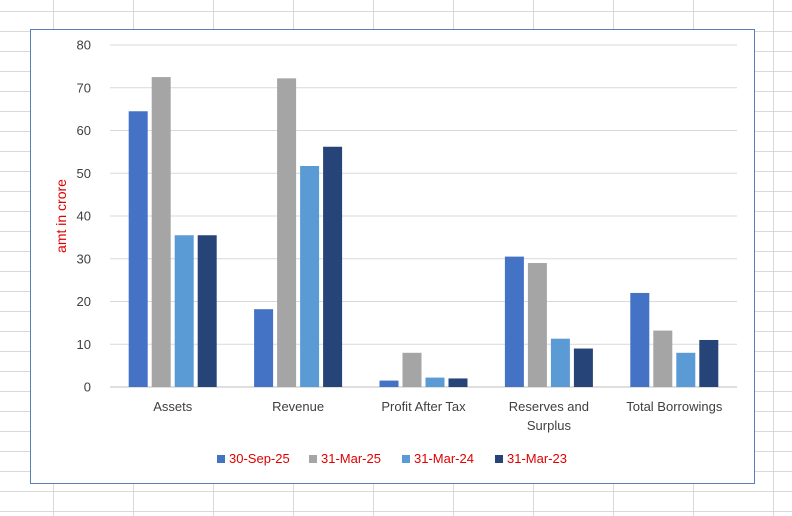 The height and width of the screenshot is (516, 792). Describe the element at coordinates (84, 258) in the screenshot. I see `y-tick-label: 30` at that location.